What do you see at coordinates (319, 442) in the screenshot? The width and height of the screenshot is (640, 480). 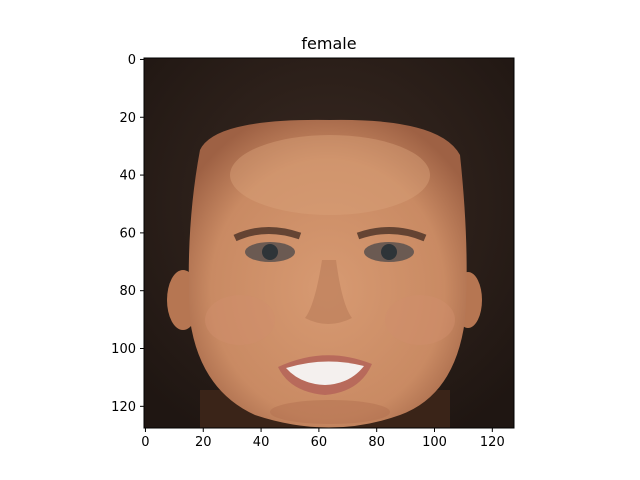 I see `x-tick-label: 60` at bounding box center [319, 442].